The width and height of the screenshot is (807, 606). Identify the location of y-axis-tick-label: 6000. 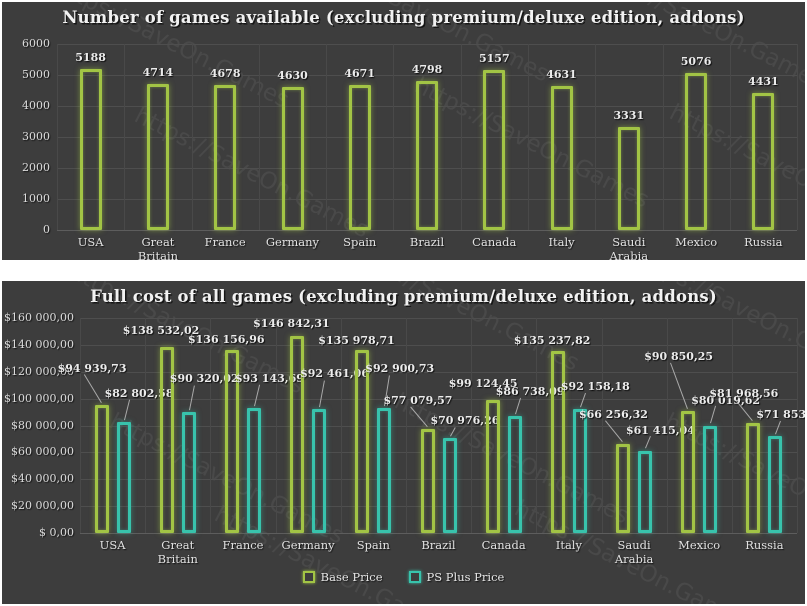
(36, 43).